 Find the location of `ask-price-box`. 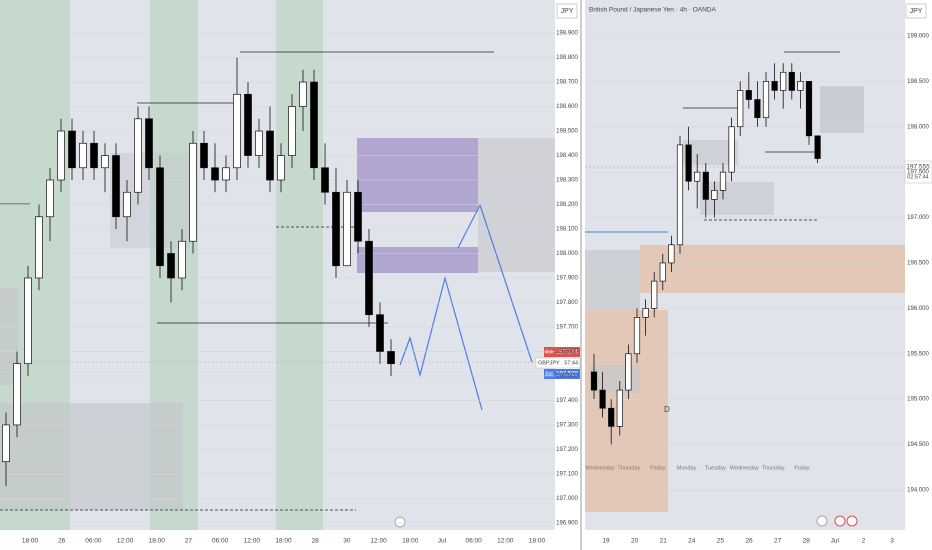

ask-price-box is located at coordinates (567, 352).